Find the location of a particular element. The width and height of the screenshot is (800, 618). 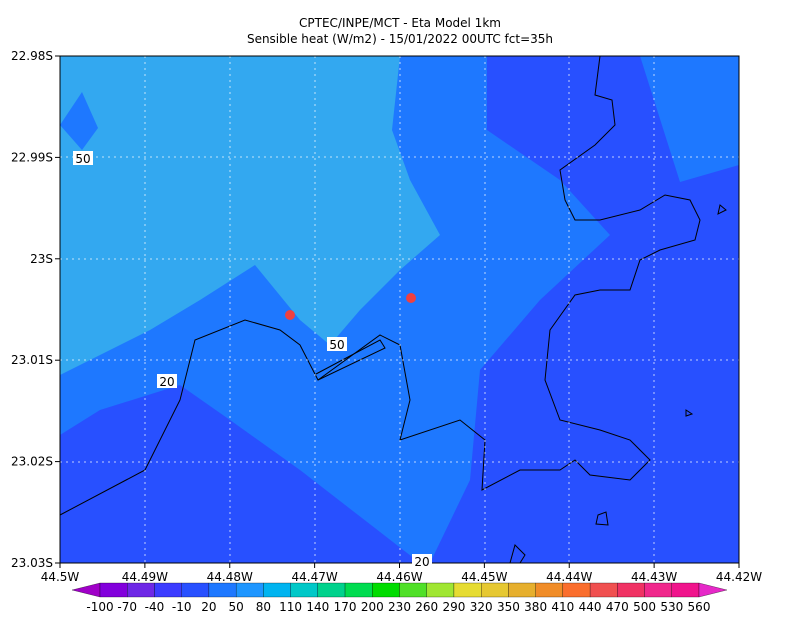

colorbar-label: 320 is located at coordinates (481, 607).